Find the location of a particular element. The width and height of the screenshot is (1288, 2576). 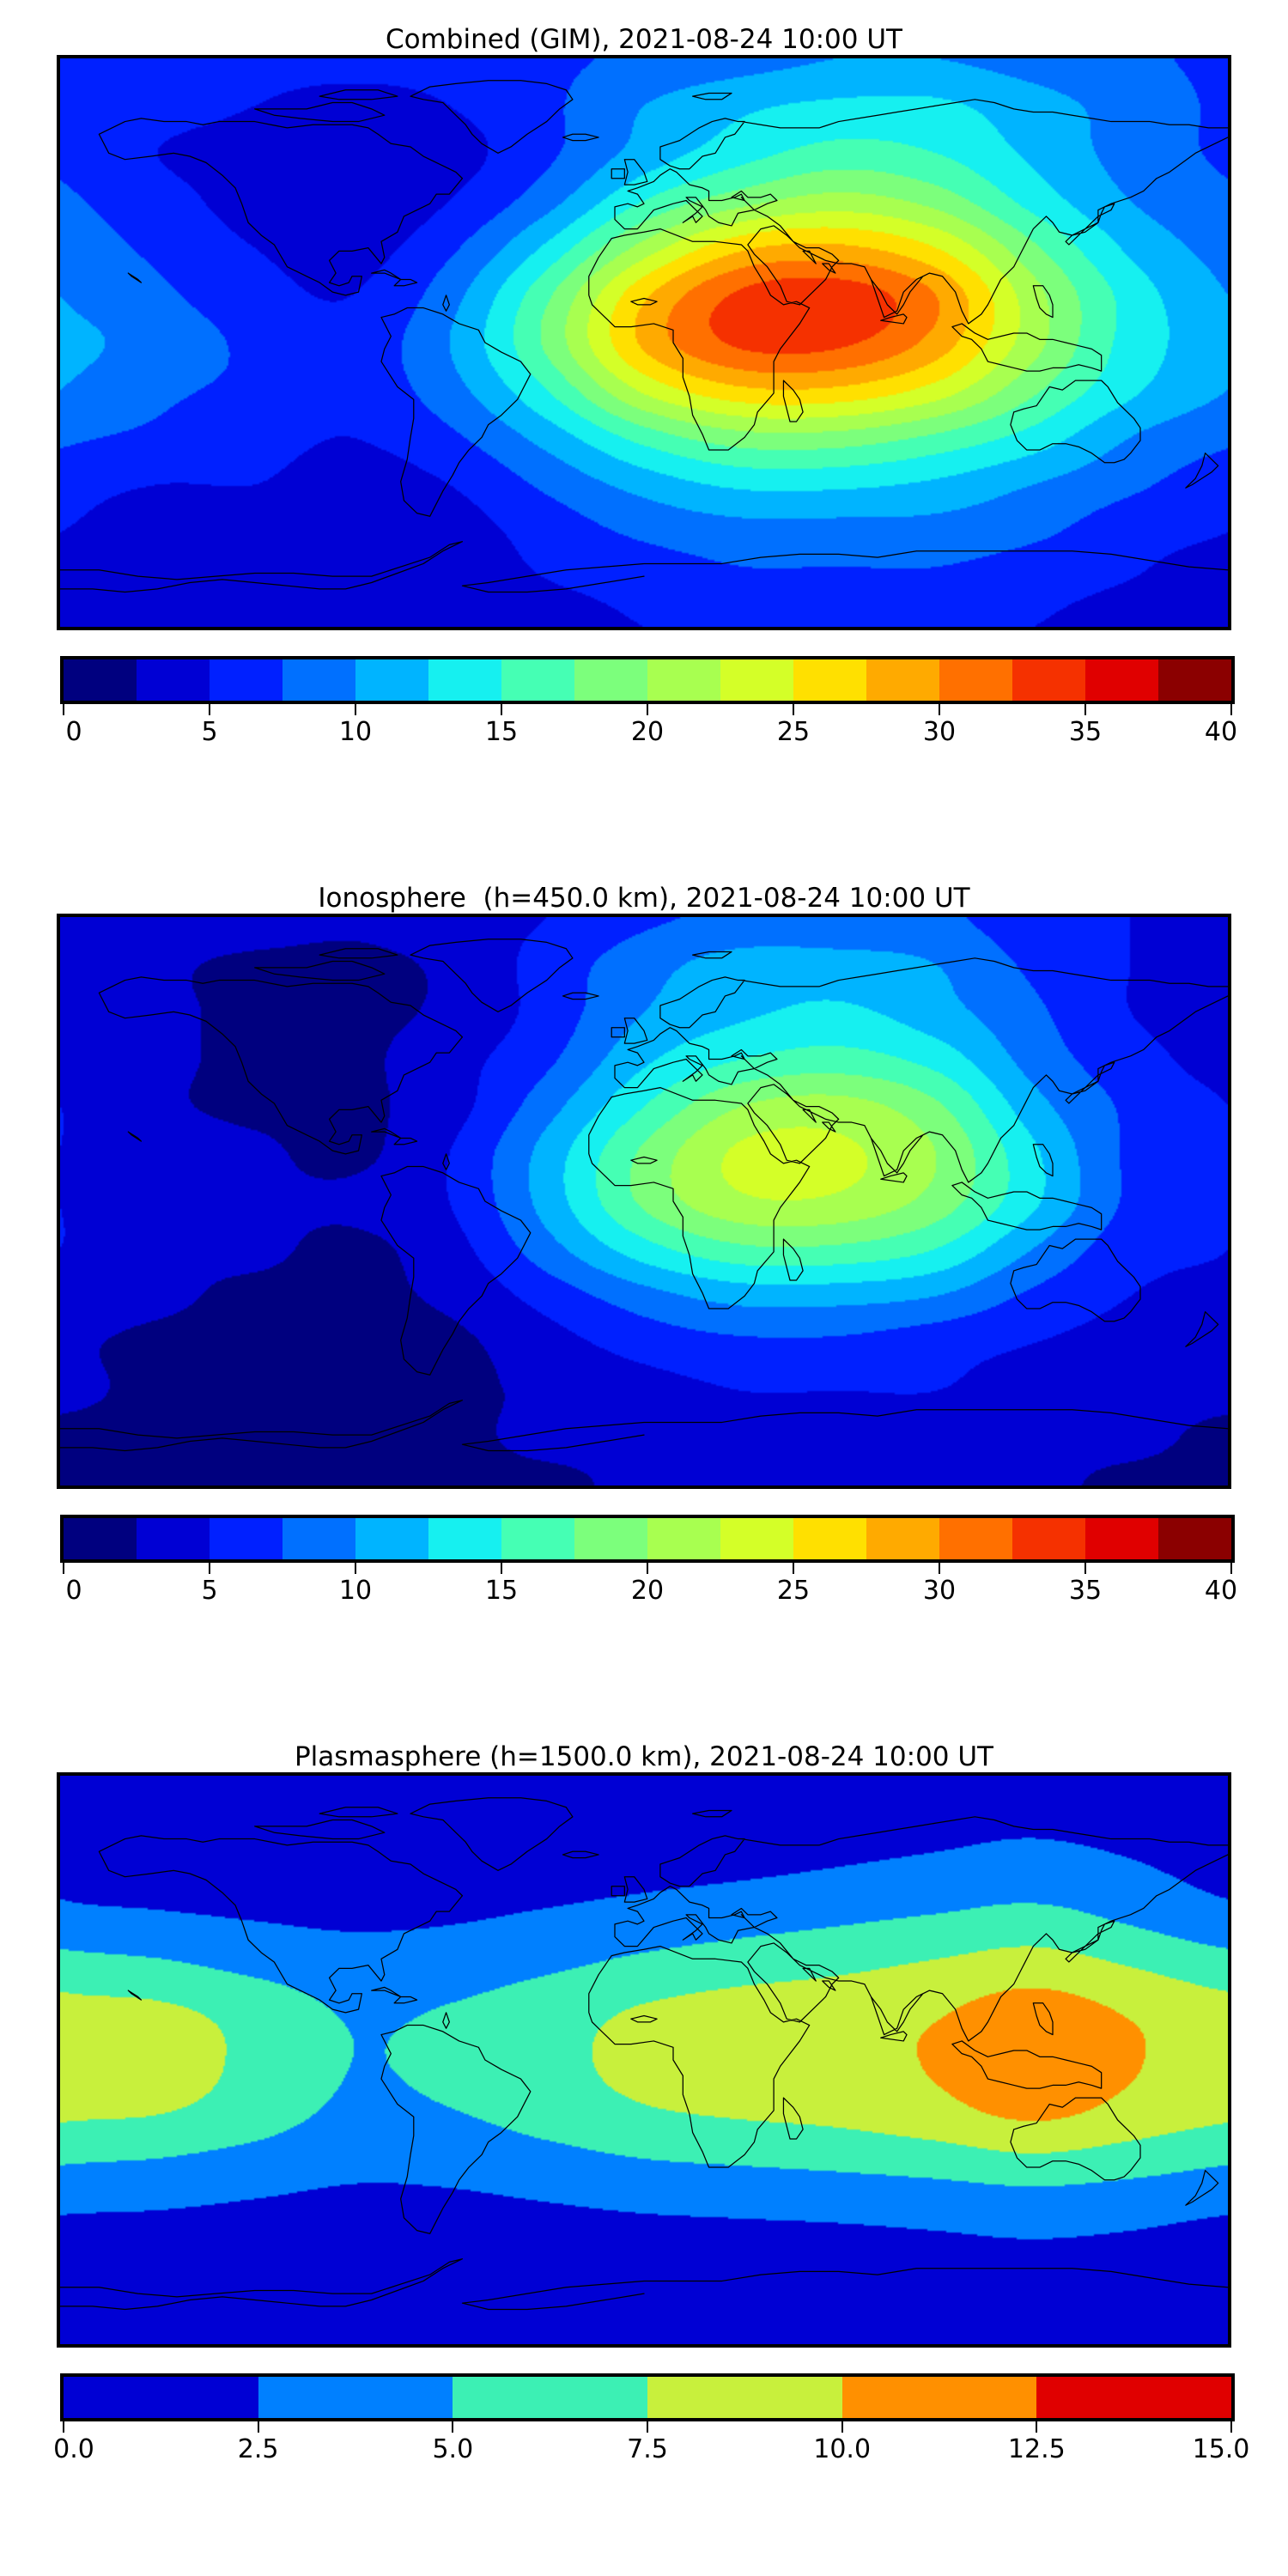

colorbar-combined: 0 5 10 15 20 25 30 35 40 is located at coordinates (649, 704).